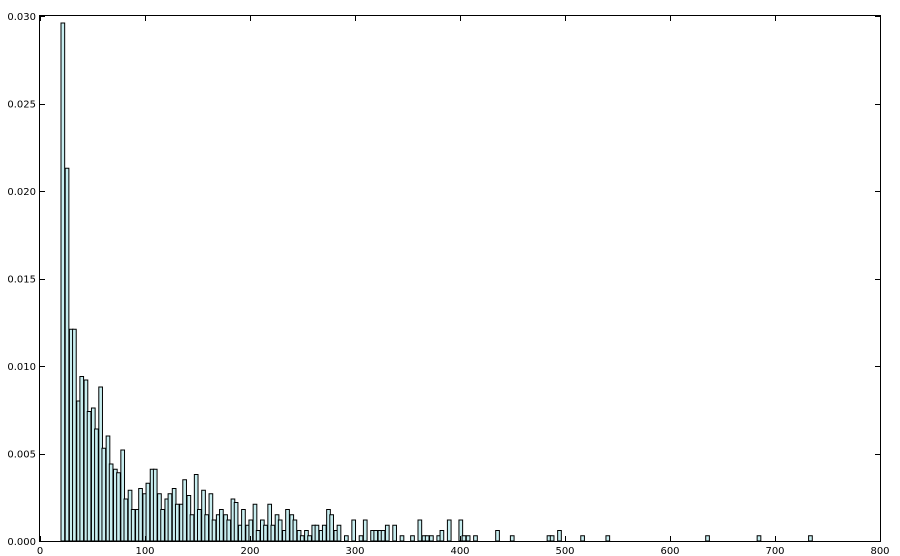 This screenshot has width=900, height=556. What do you see at coordinates (144, 551) in the screenshot?
I see `x-tick-label: 100` at bounding box center [144, 551].